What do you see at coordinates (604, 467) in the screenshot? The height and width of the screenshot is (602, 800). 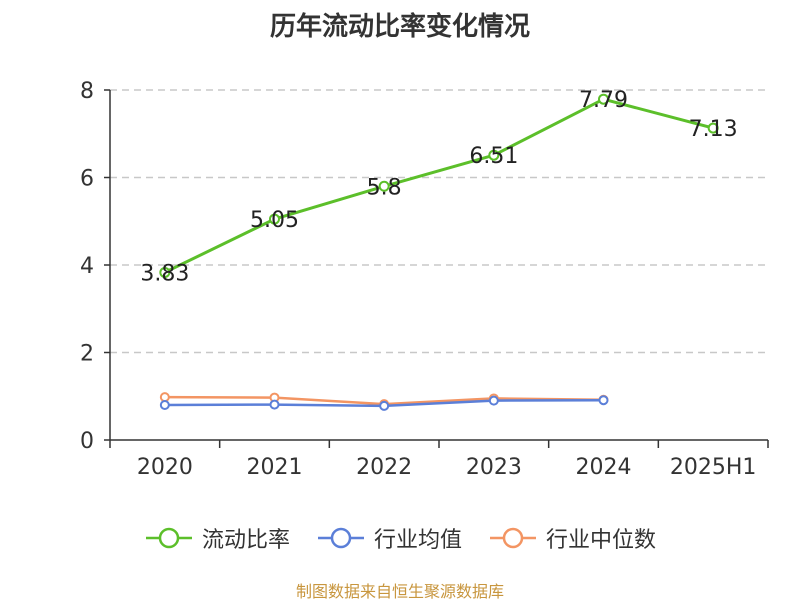 I see `x-tick-label-4: 2024` at bounding box center [604, 467].